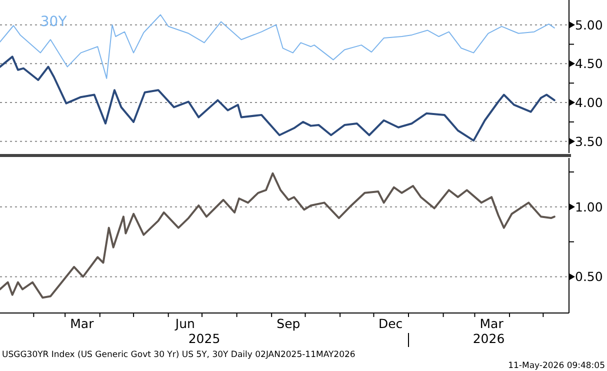 The image size is (607, 371). Describe the element at coordinates (589, 276) in the screenshot. I see `y-tick-label: 0.50` at that location.